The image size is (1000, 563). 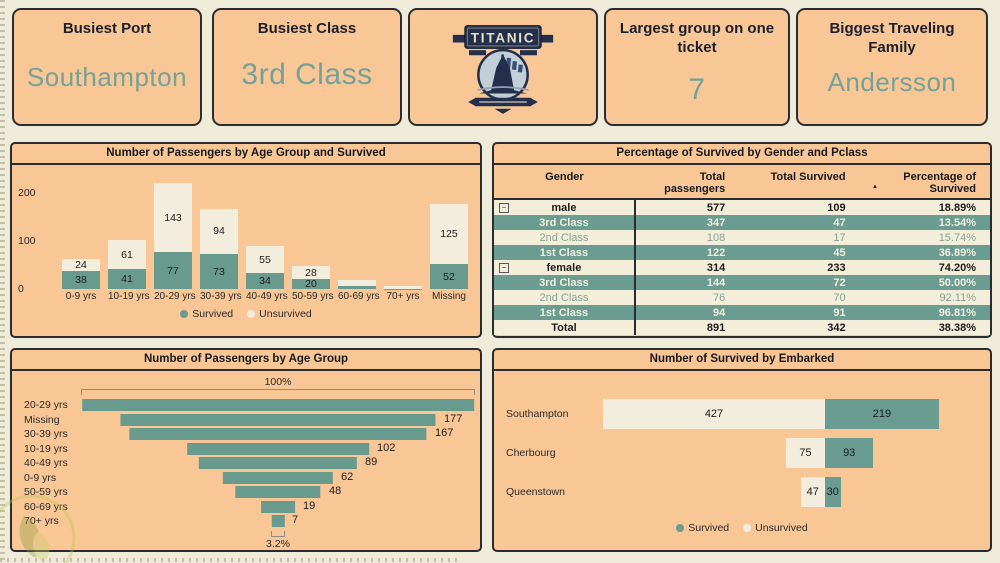 I want to click on funnel-category-label: 20-29 yrs, so click(x=46, y=405).